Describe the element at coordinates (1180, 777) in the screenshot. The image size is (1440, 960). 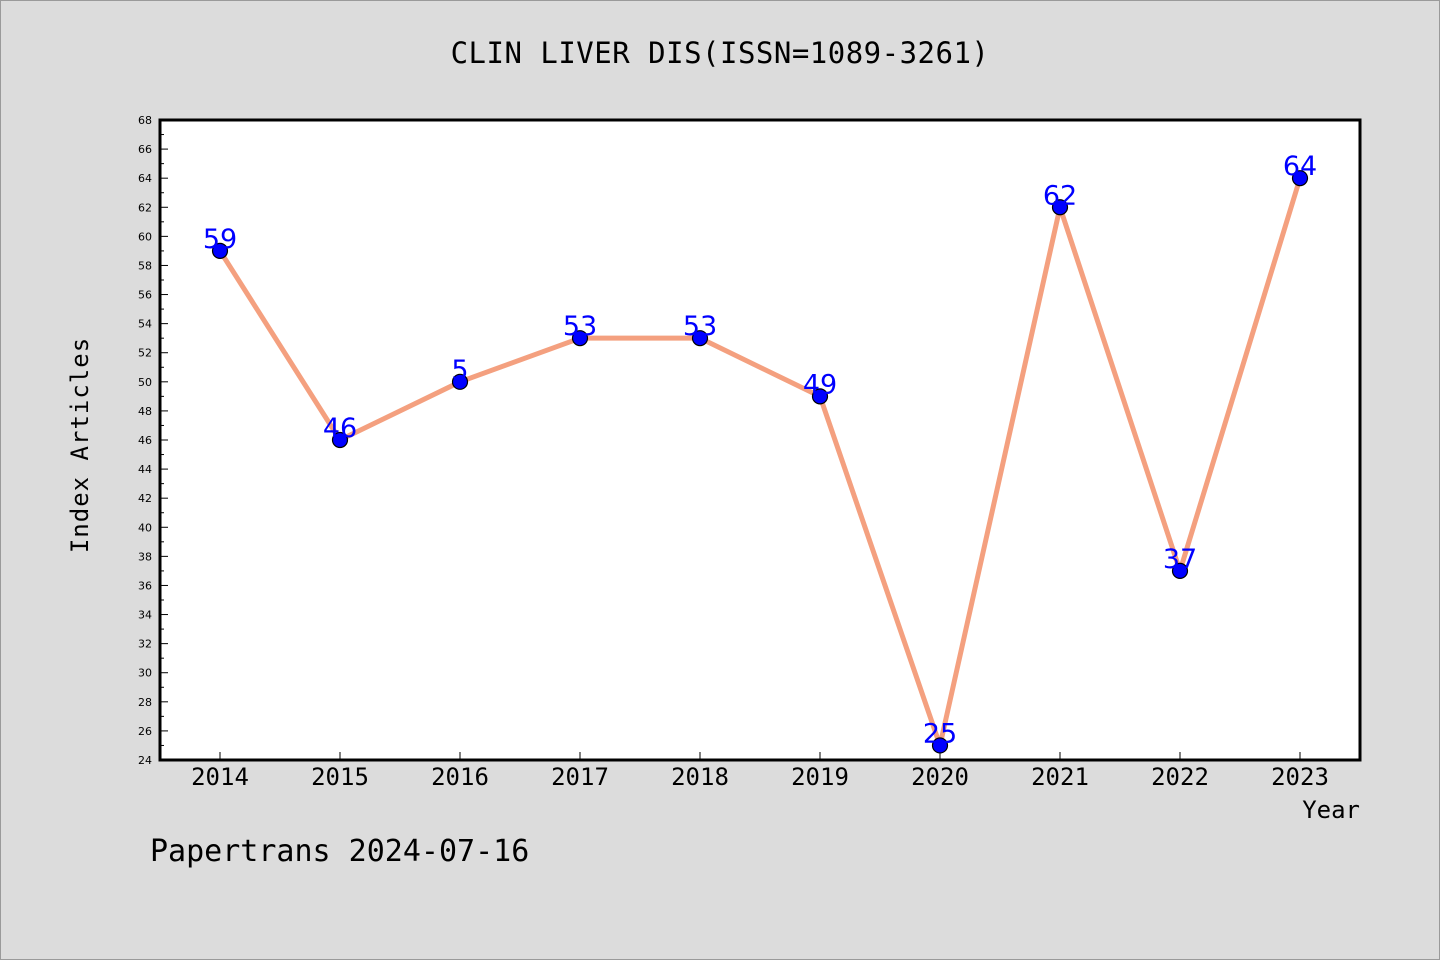
I see `x-tick-label: 2022` at that location.